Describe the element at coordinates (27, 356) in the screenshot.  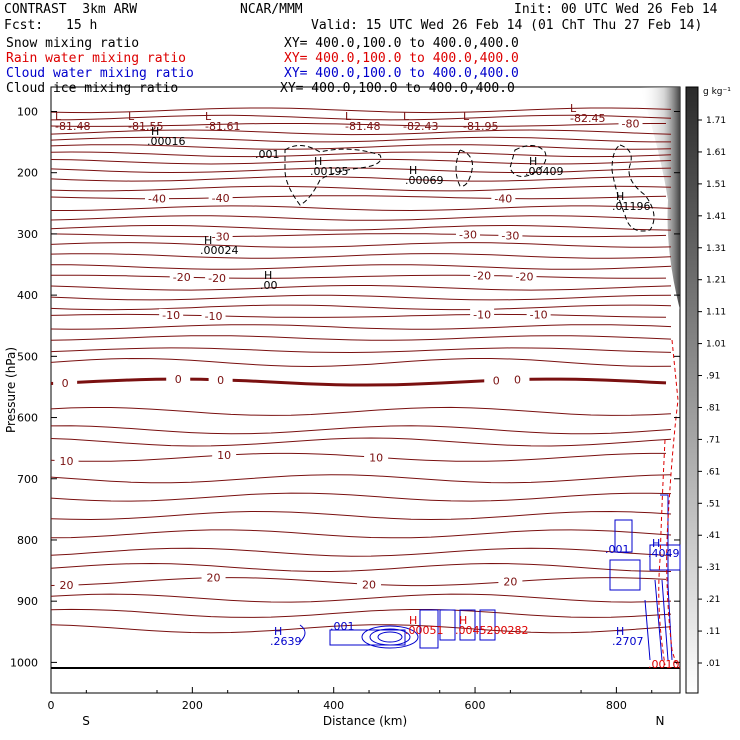
I see `y-tick-label: 500` at that location.